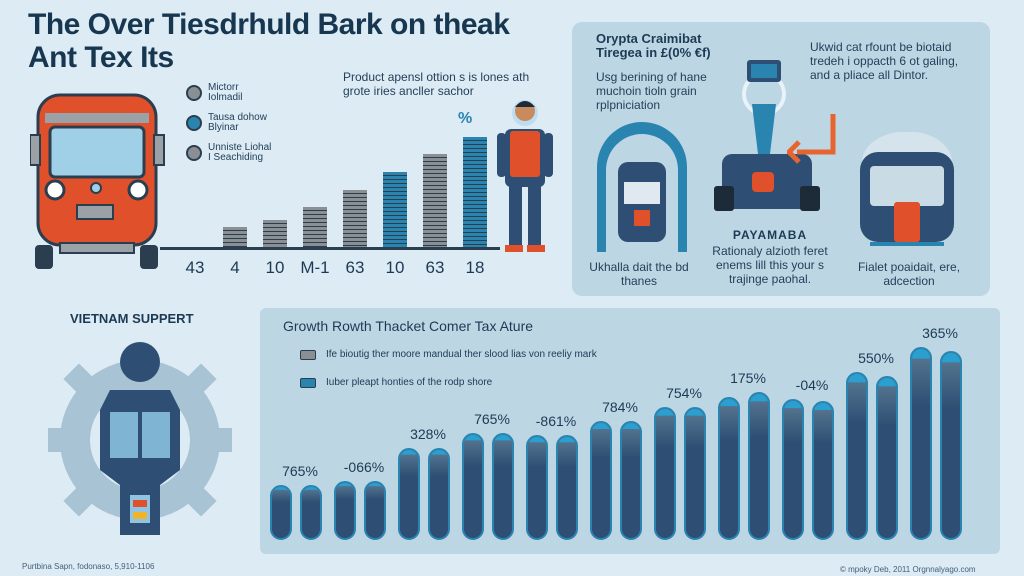 Image resolution: width=1024 pixels, height=576 pixels. What do you see at coordinates (236, 157) in the screenshot?
I see `legend-label: I Seachiding` at bounding box center [236, 157].